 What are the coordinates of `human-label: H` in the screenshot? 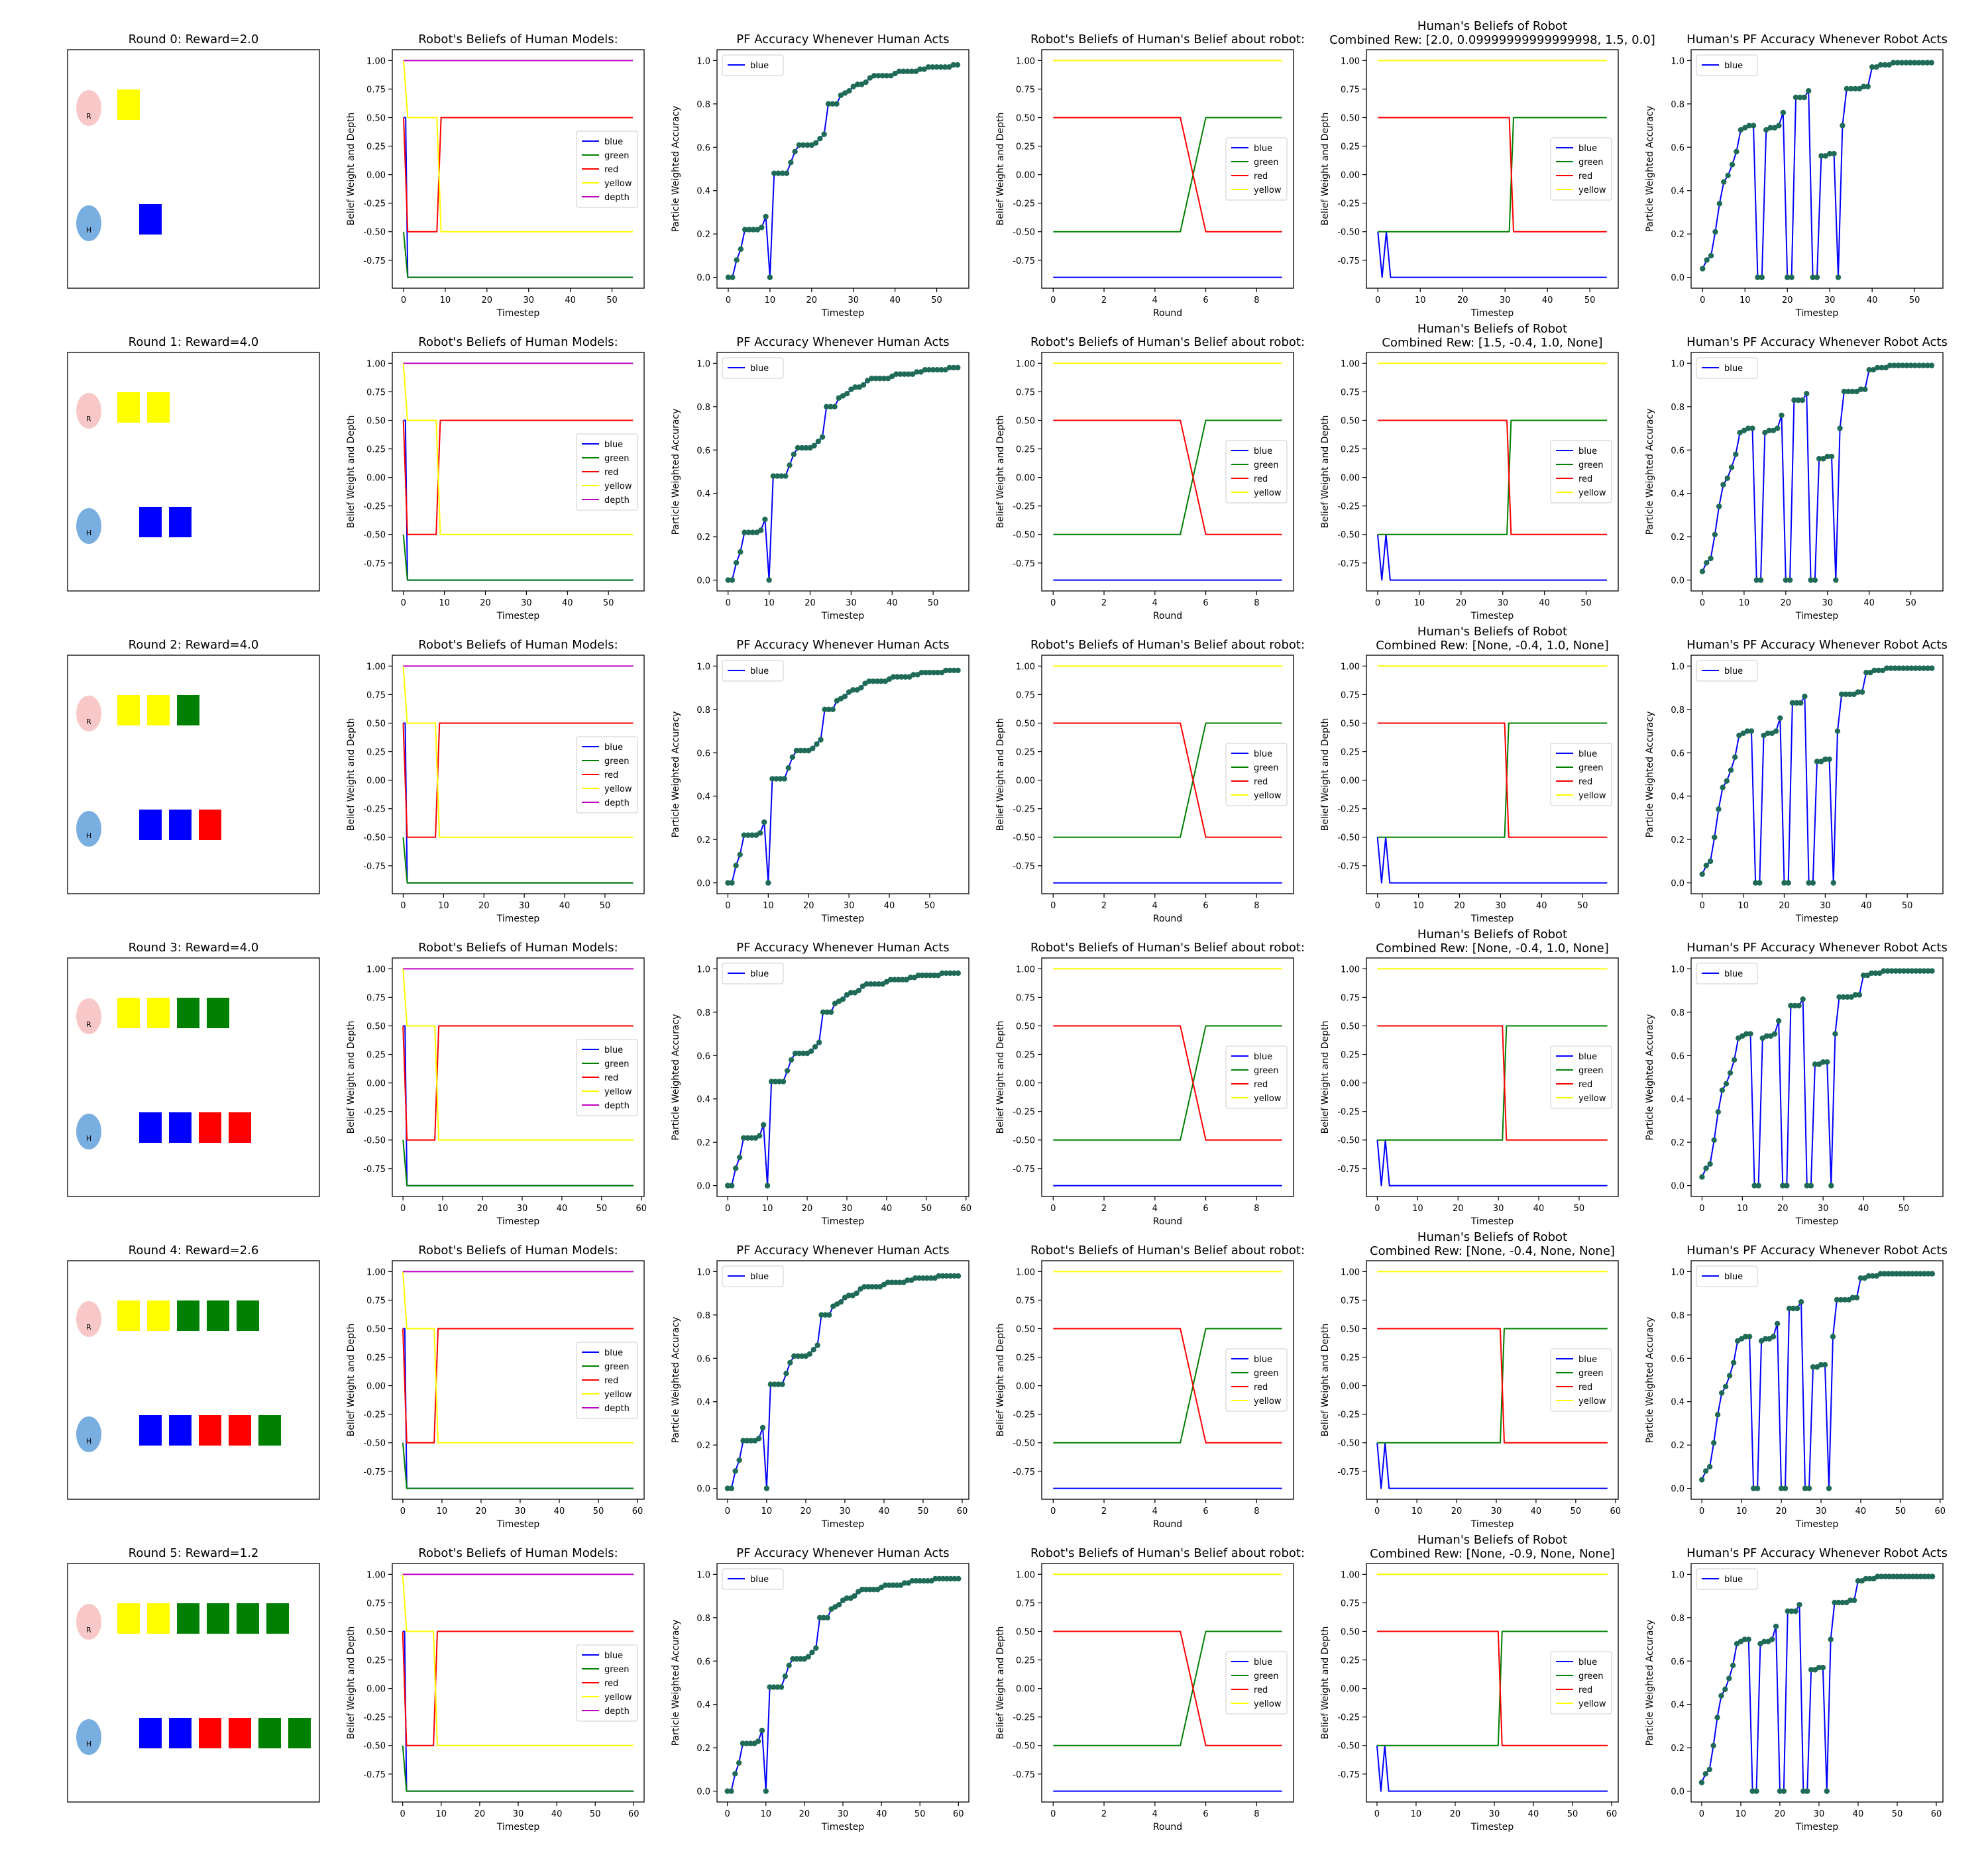 It's located at (88, 533).